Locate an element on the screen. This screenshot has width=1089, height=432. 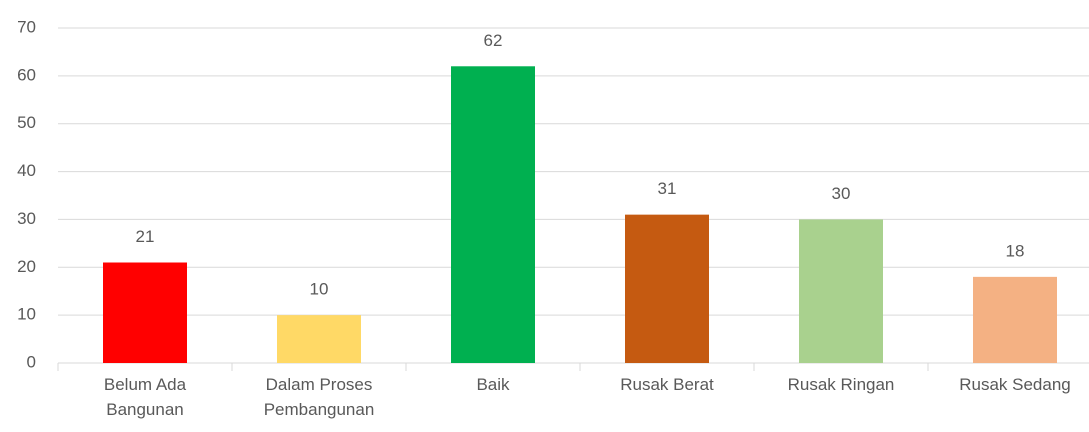
y-tick-label: 30 is located at coordinates (26, 218).